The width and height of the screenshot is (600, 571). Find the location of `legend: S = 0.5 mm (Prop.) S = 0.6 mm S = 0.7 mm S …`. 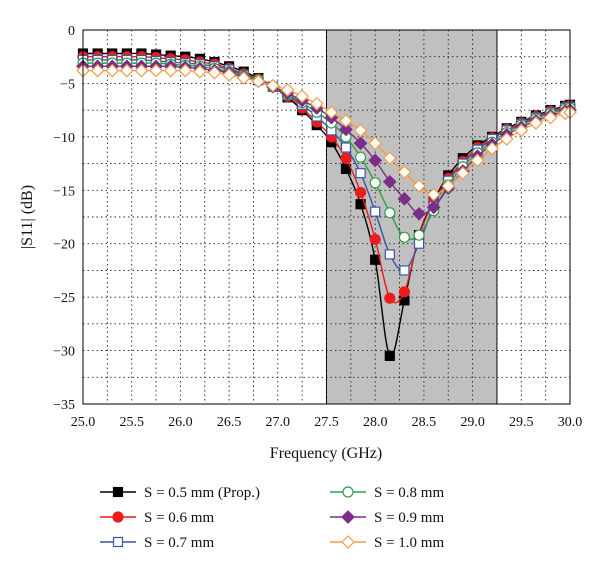

legend: S = 0.5 mm (Prop.) S = 0.6 mm S = 0.7 mm S … is located at coordinates (272, 518).